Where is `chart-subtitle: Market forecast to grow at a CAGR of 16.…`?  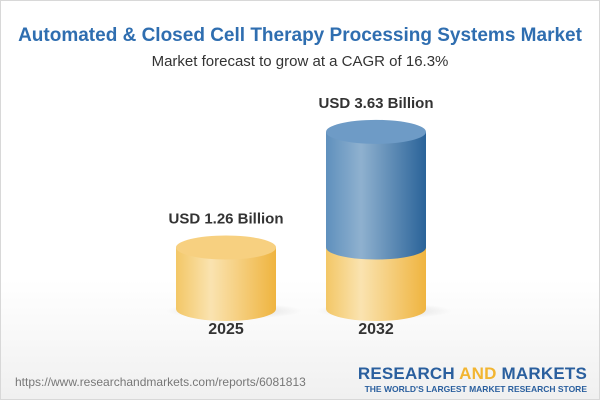
chart-subtitle: Market forecast to grow at a CAGR of 16.… is located at coordinates (300, 61).